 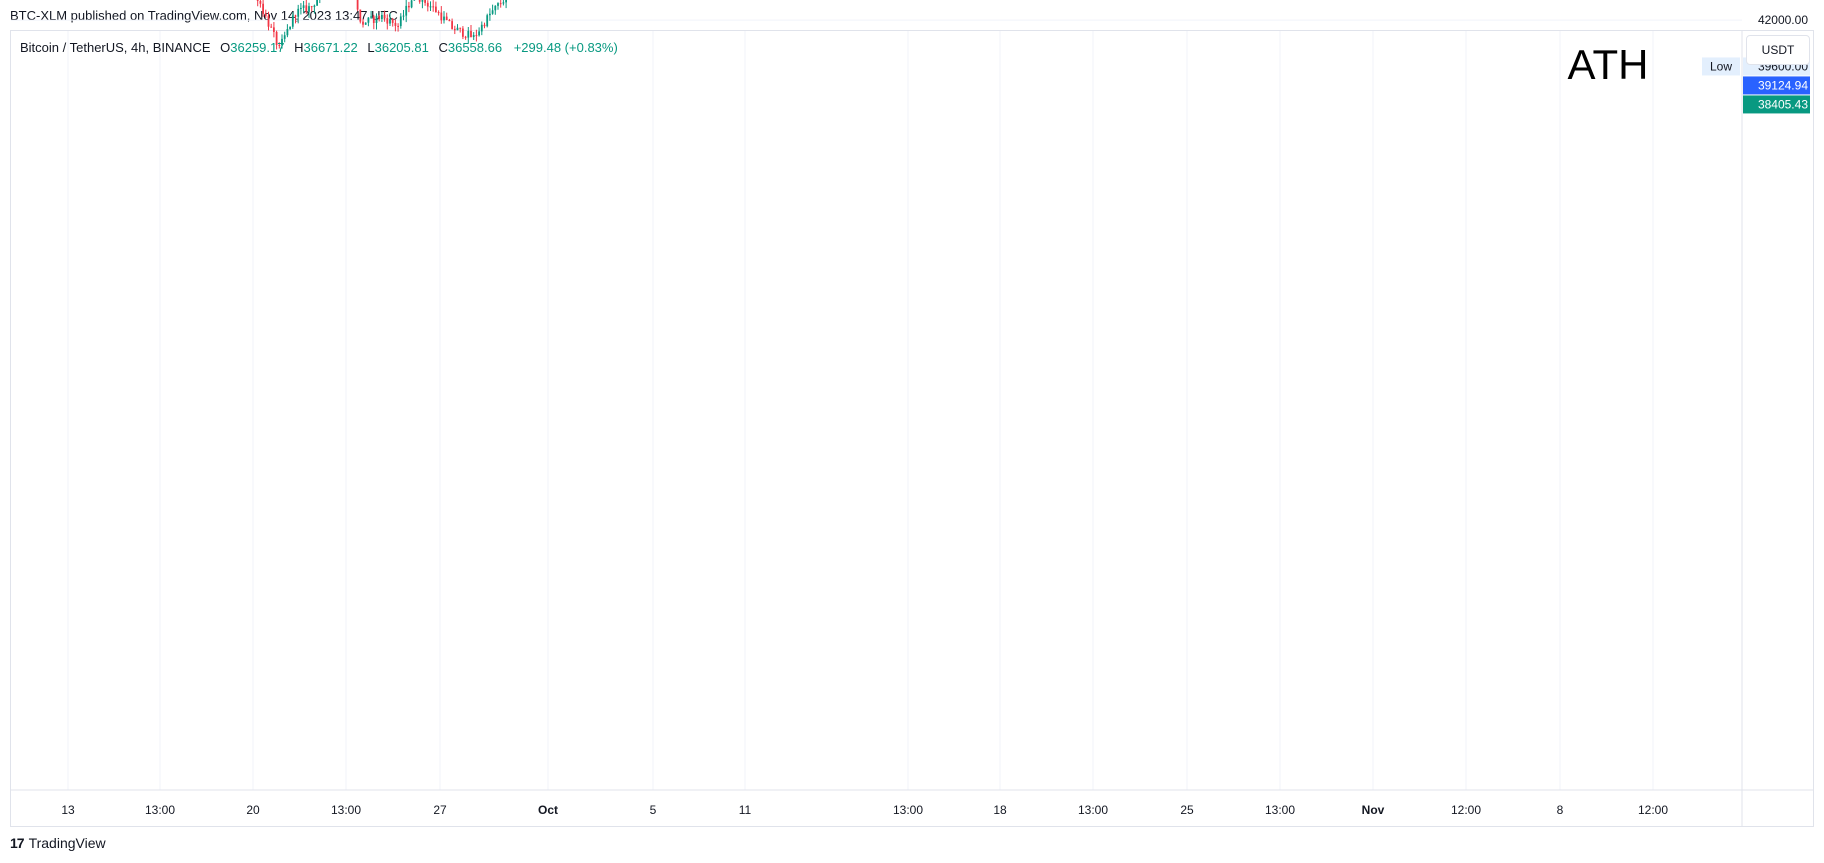 What do you see at coordinates (371, 47) in the screenshot?
I see `low-label: L` at bounding box center [371, 47].